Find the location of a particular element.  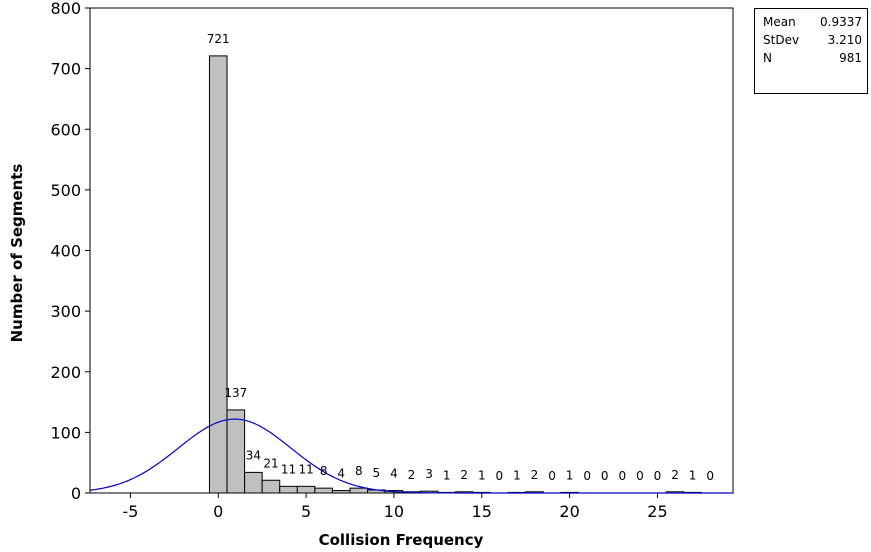

x-tick-label: 0 is located at coordinates (218, 511).